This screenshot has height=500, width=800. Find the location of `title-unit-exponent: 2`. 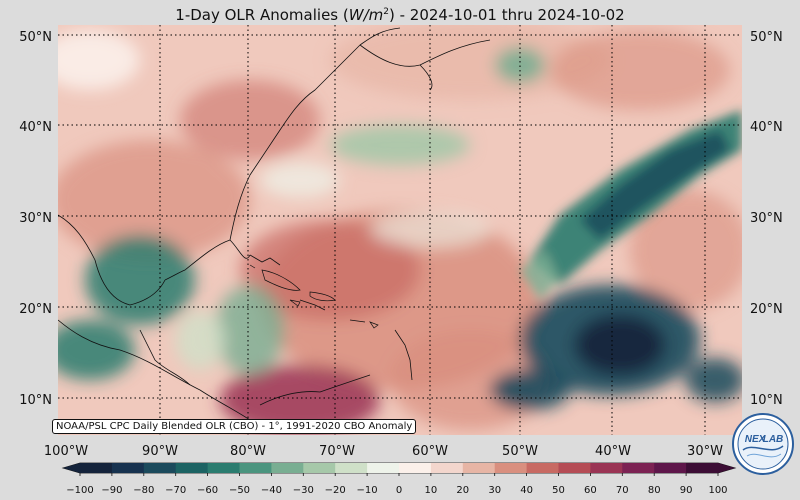

title-unit-exponent: 2 is located at coordinates (386, 12).